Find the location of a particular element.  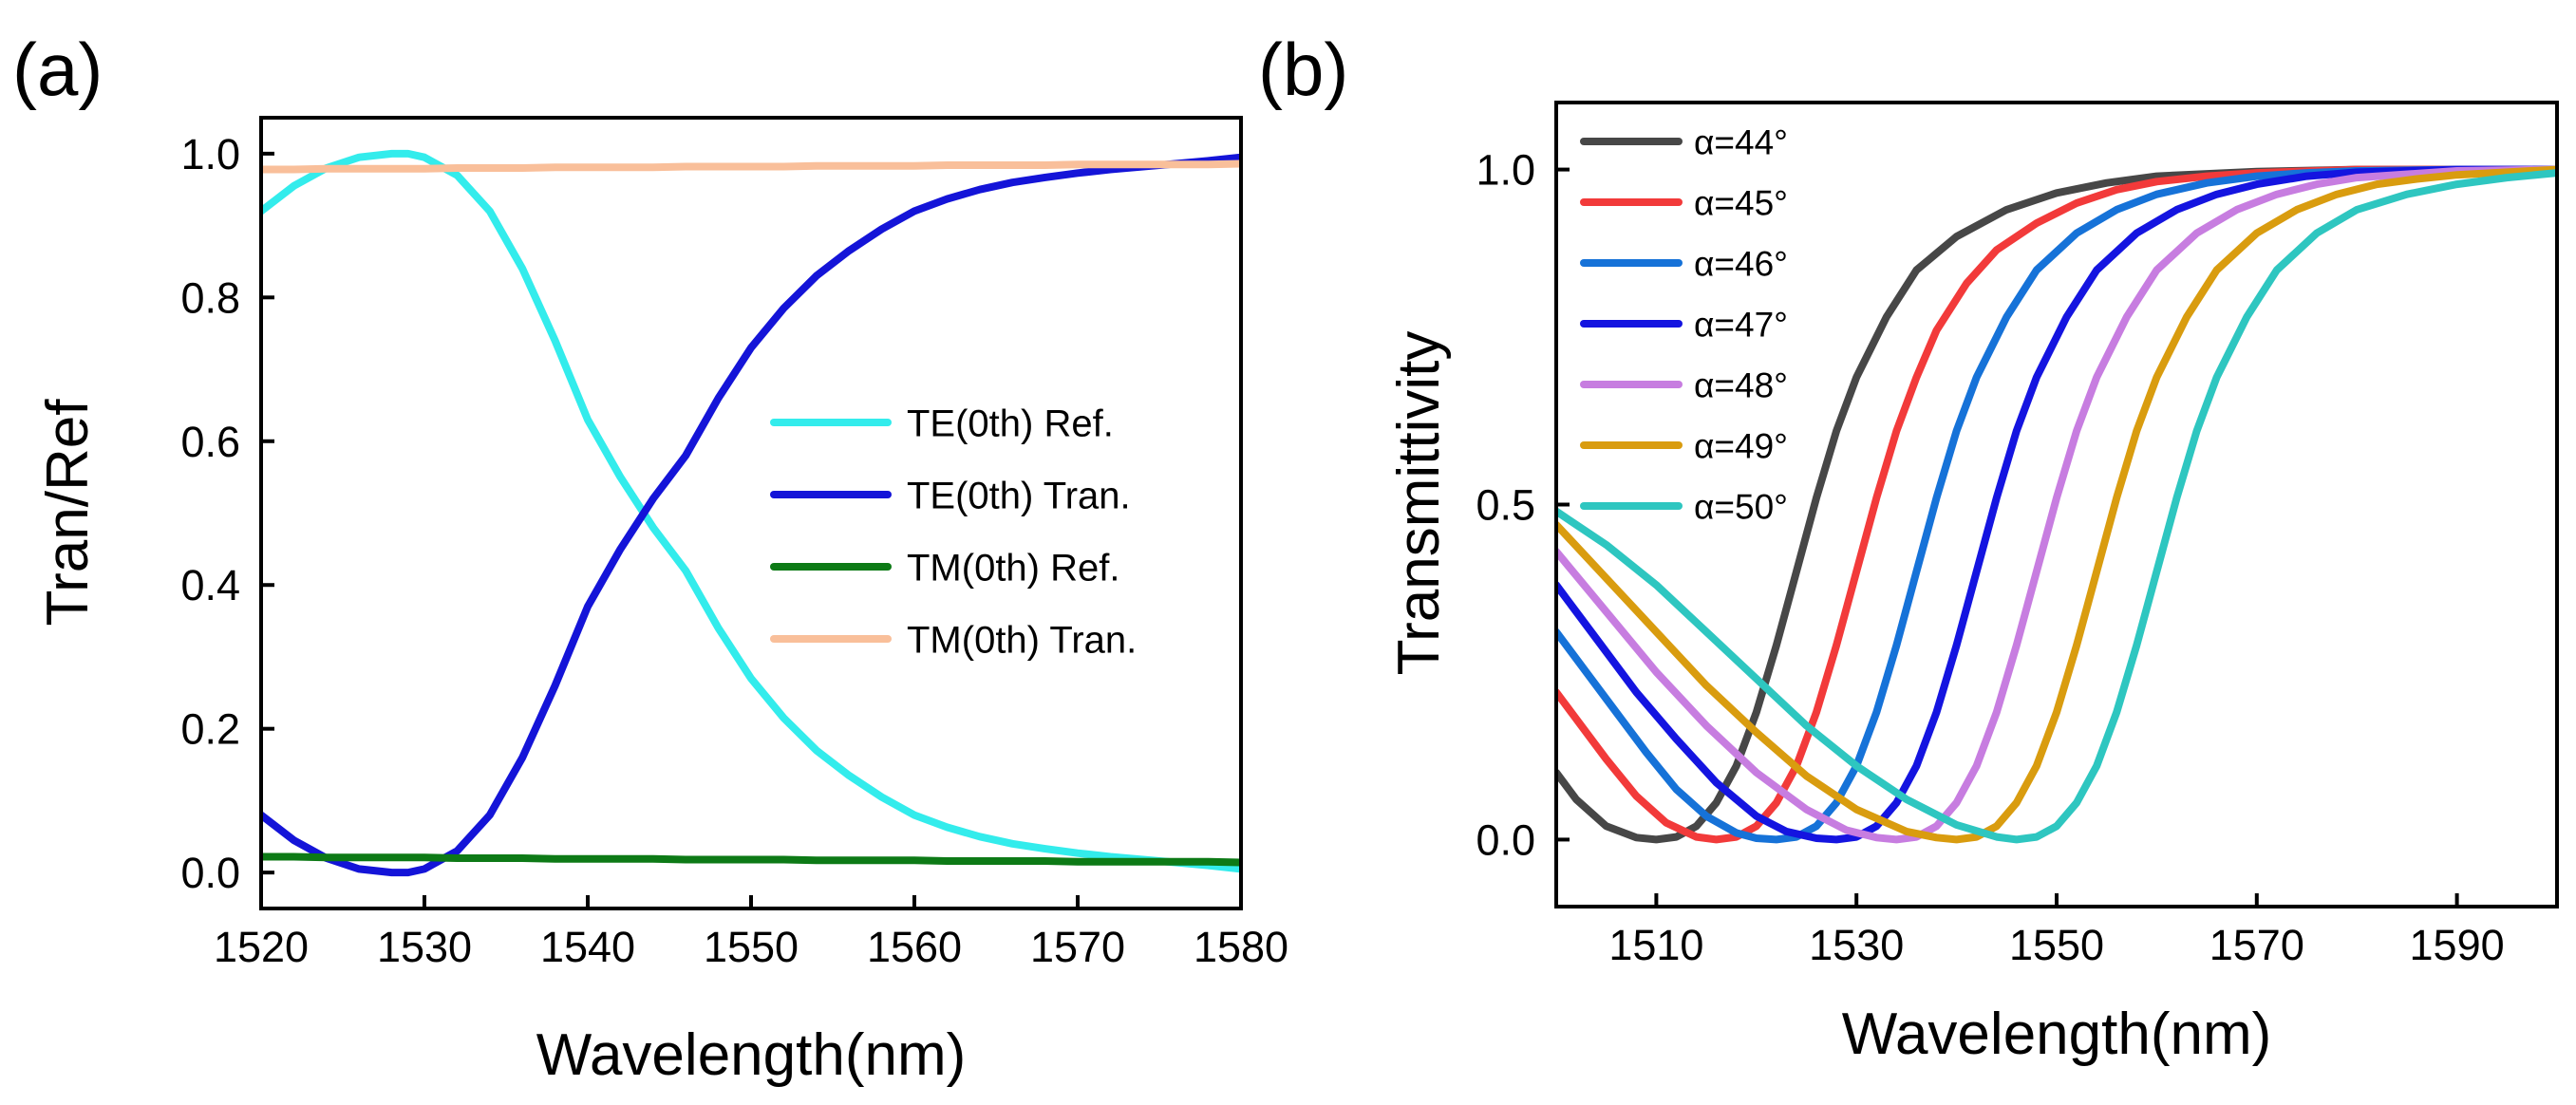

legend-label-0: TE(0th) Ref. is located at coordinates (1010, 423).